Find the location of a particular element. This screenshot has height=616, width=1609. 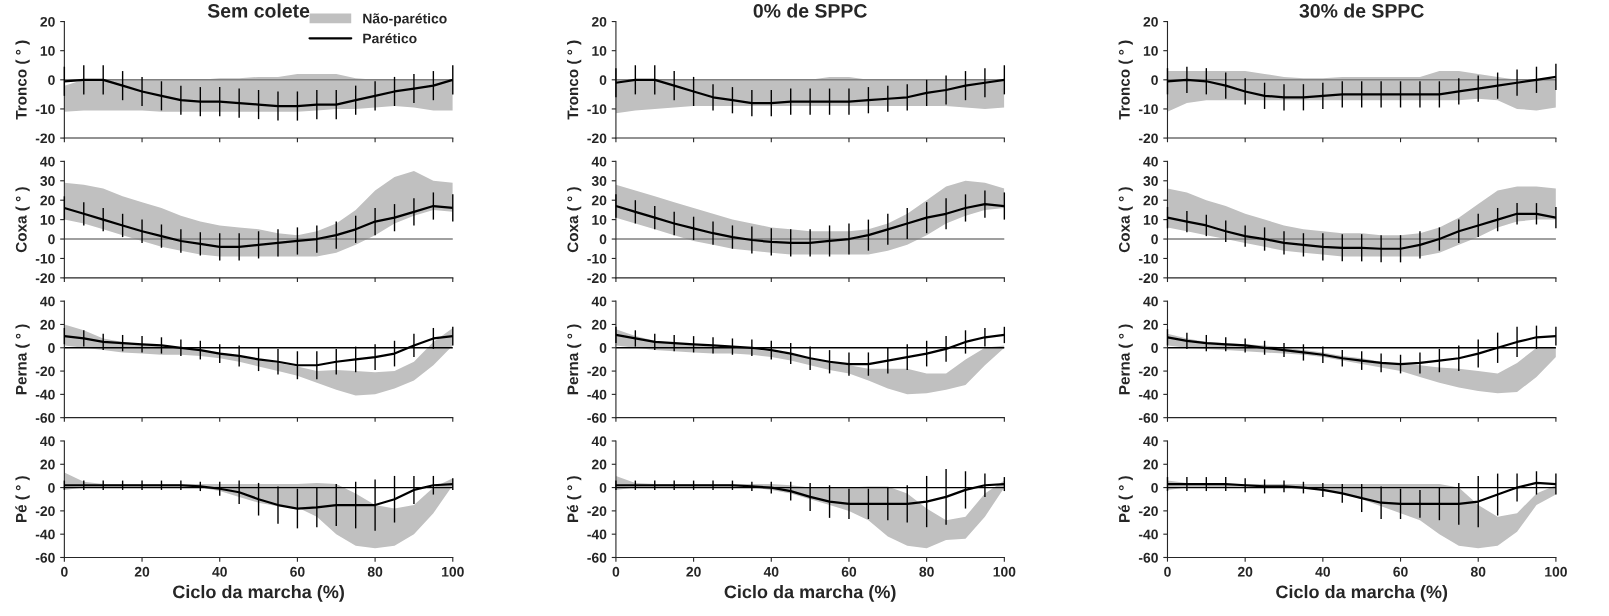

chart-title: 0% de SPPC is located at coordinates (810, 10).